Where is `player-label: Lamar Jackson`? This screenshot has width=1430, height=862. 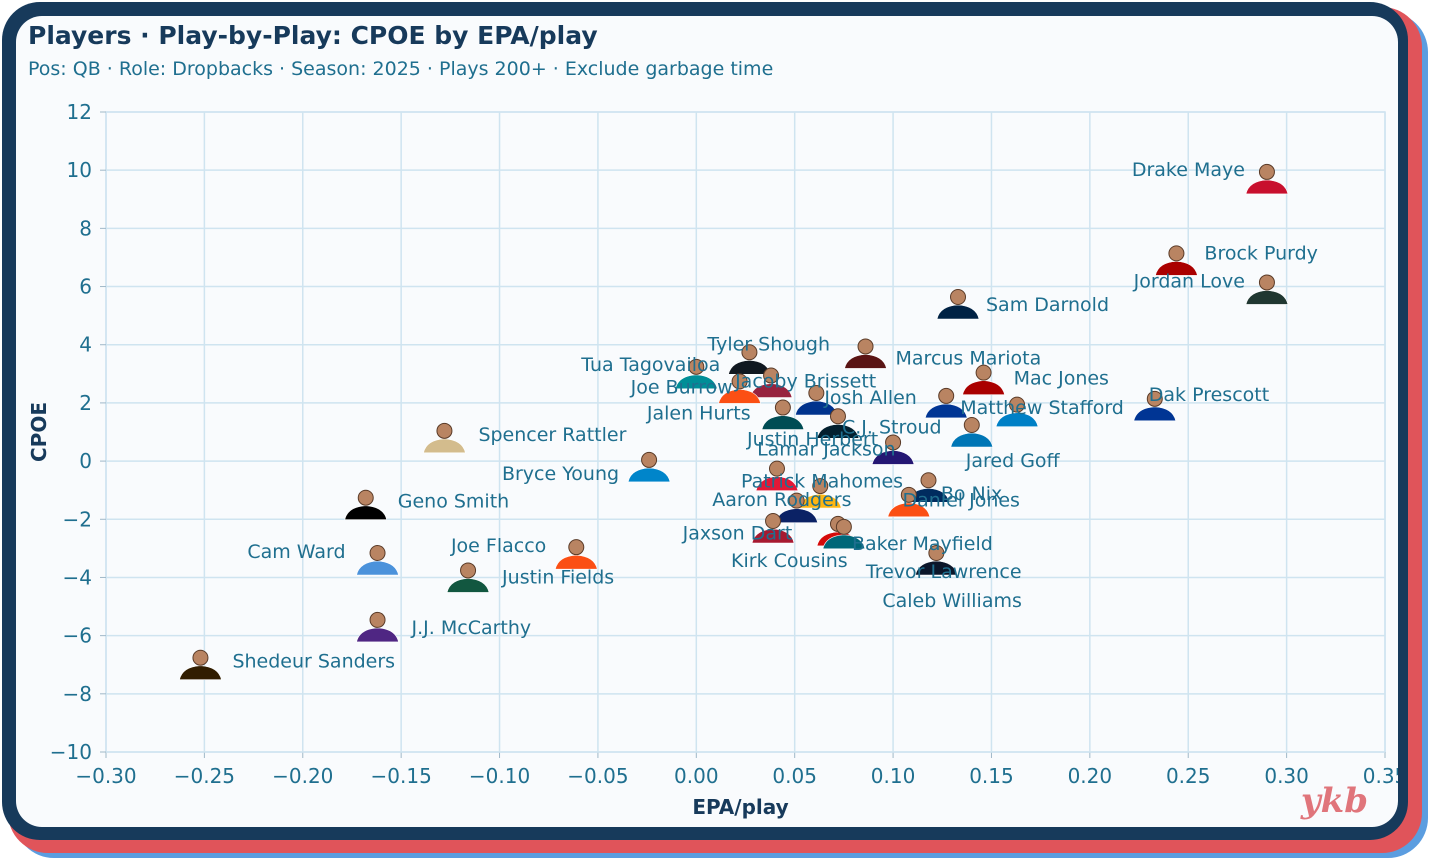 player-label: Lamar Jackson is located at coordinates (826, 449).